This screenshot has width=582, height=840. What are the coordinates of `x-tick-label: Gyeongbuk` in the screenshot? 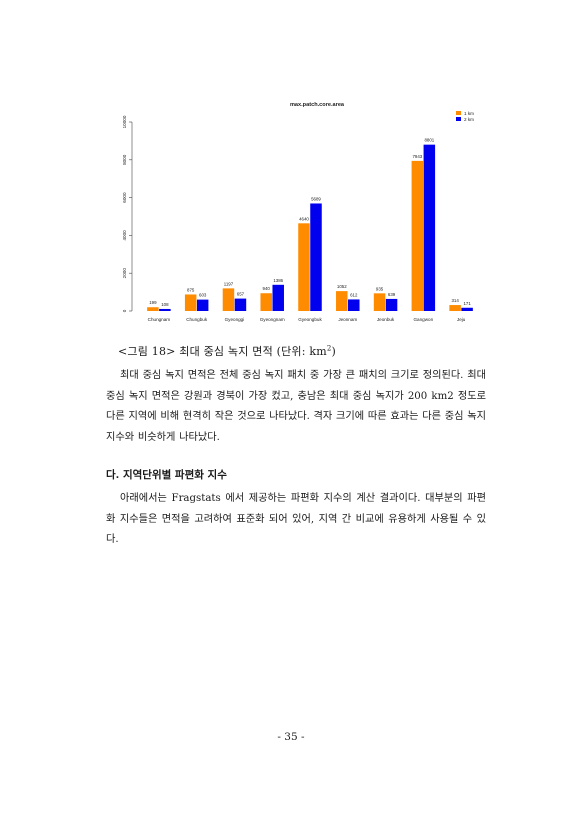 It's located at (310, 319).